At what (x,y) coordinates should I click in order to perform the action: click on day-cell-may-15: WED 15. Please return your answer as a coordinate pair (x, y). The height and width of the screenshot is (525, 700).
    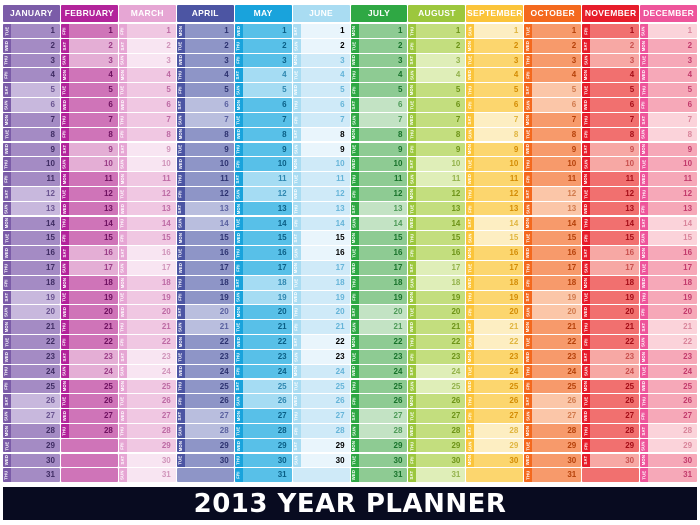
    Looking at the image, I should click on (263, 238).